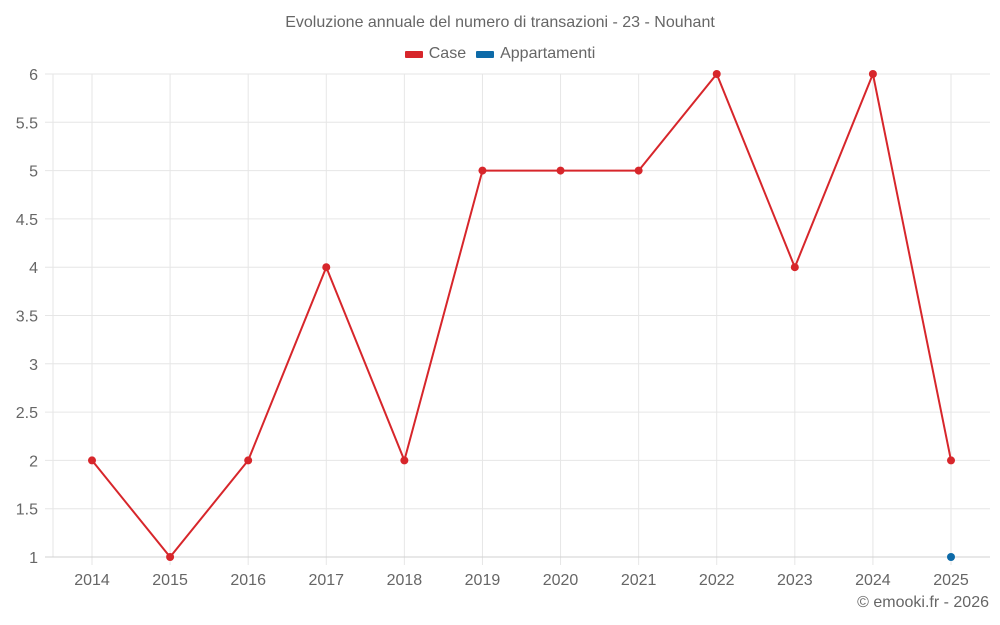  Describe the element at coordinates (33, 365) in the screenshot. I see `y-tick-label: 3` at that location.